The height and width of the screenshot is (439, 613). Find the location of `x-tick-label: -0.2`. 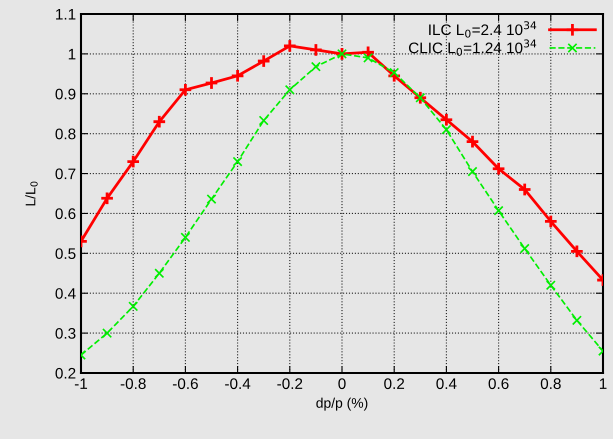

x-tick-label: -0.2 is located at coordinates (289, 384).